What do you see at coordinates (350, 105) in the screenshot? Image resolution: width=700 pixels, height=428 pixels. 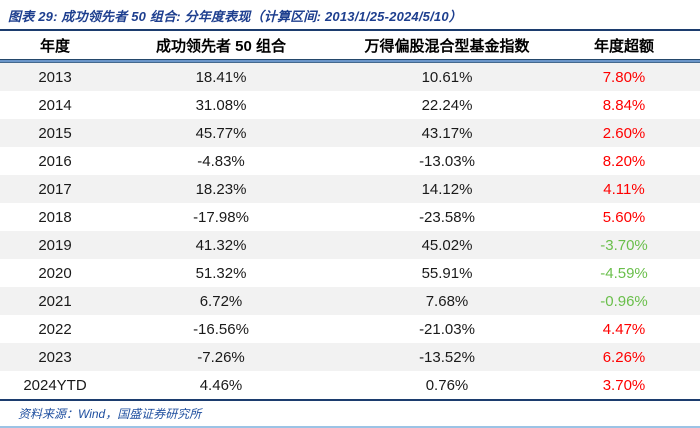 I see `table-row: 2014 31.08% 22.24% 8.84%` at bounding box center [350, 105].